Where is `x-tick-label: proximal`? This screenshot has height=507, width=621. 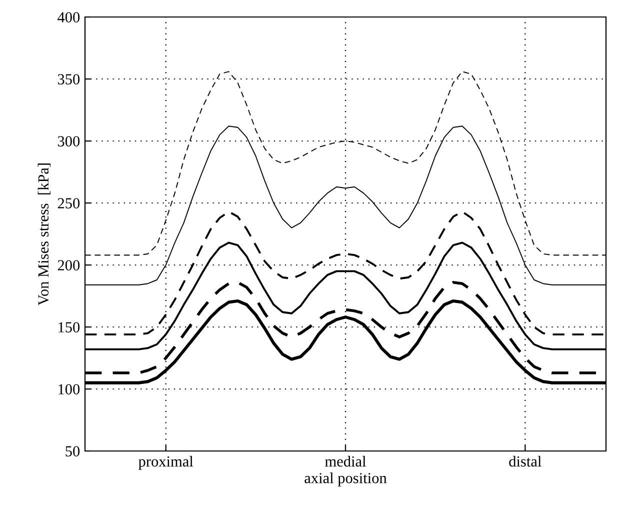
x-tick-label: proximal is located at coordinates (166, 463).